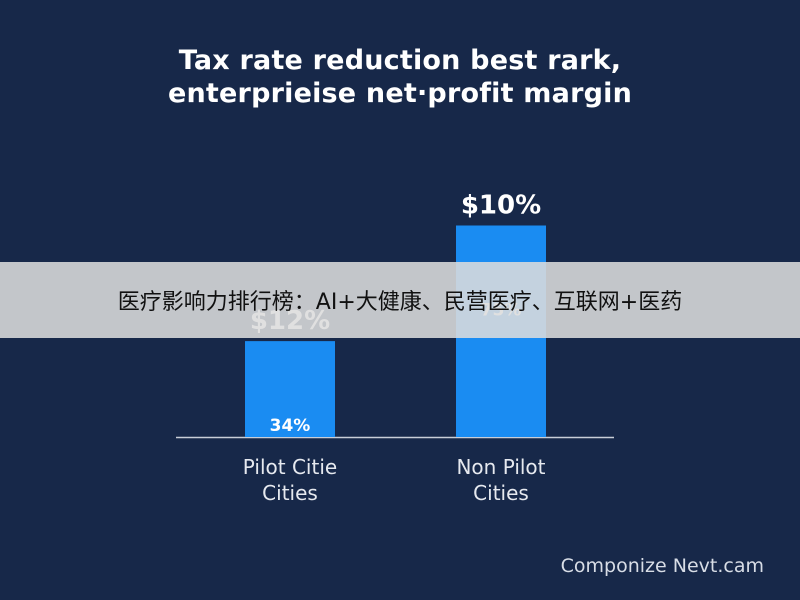 This screenshot has height=600, width=800. Describe the element at coordinates (501, 493) in the screenshot. I see `category-label-2-line-2: Cities` at that location.